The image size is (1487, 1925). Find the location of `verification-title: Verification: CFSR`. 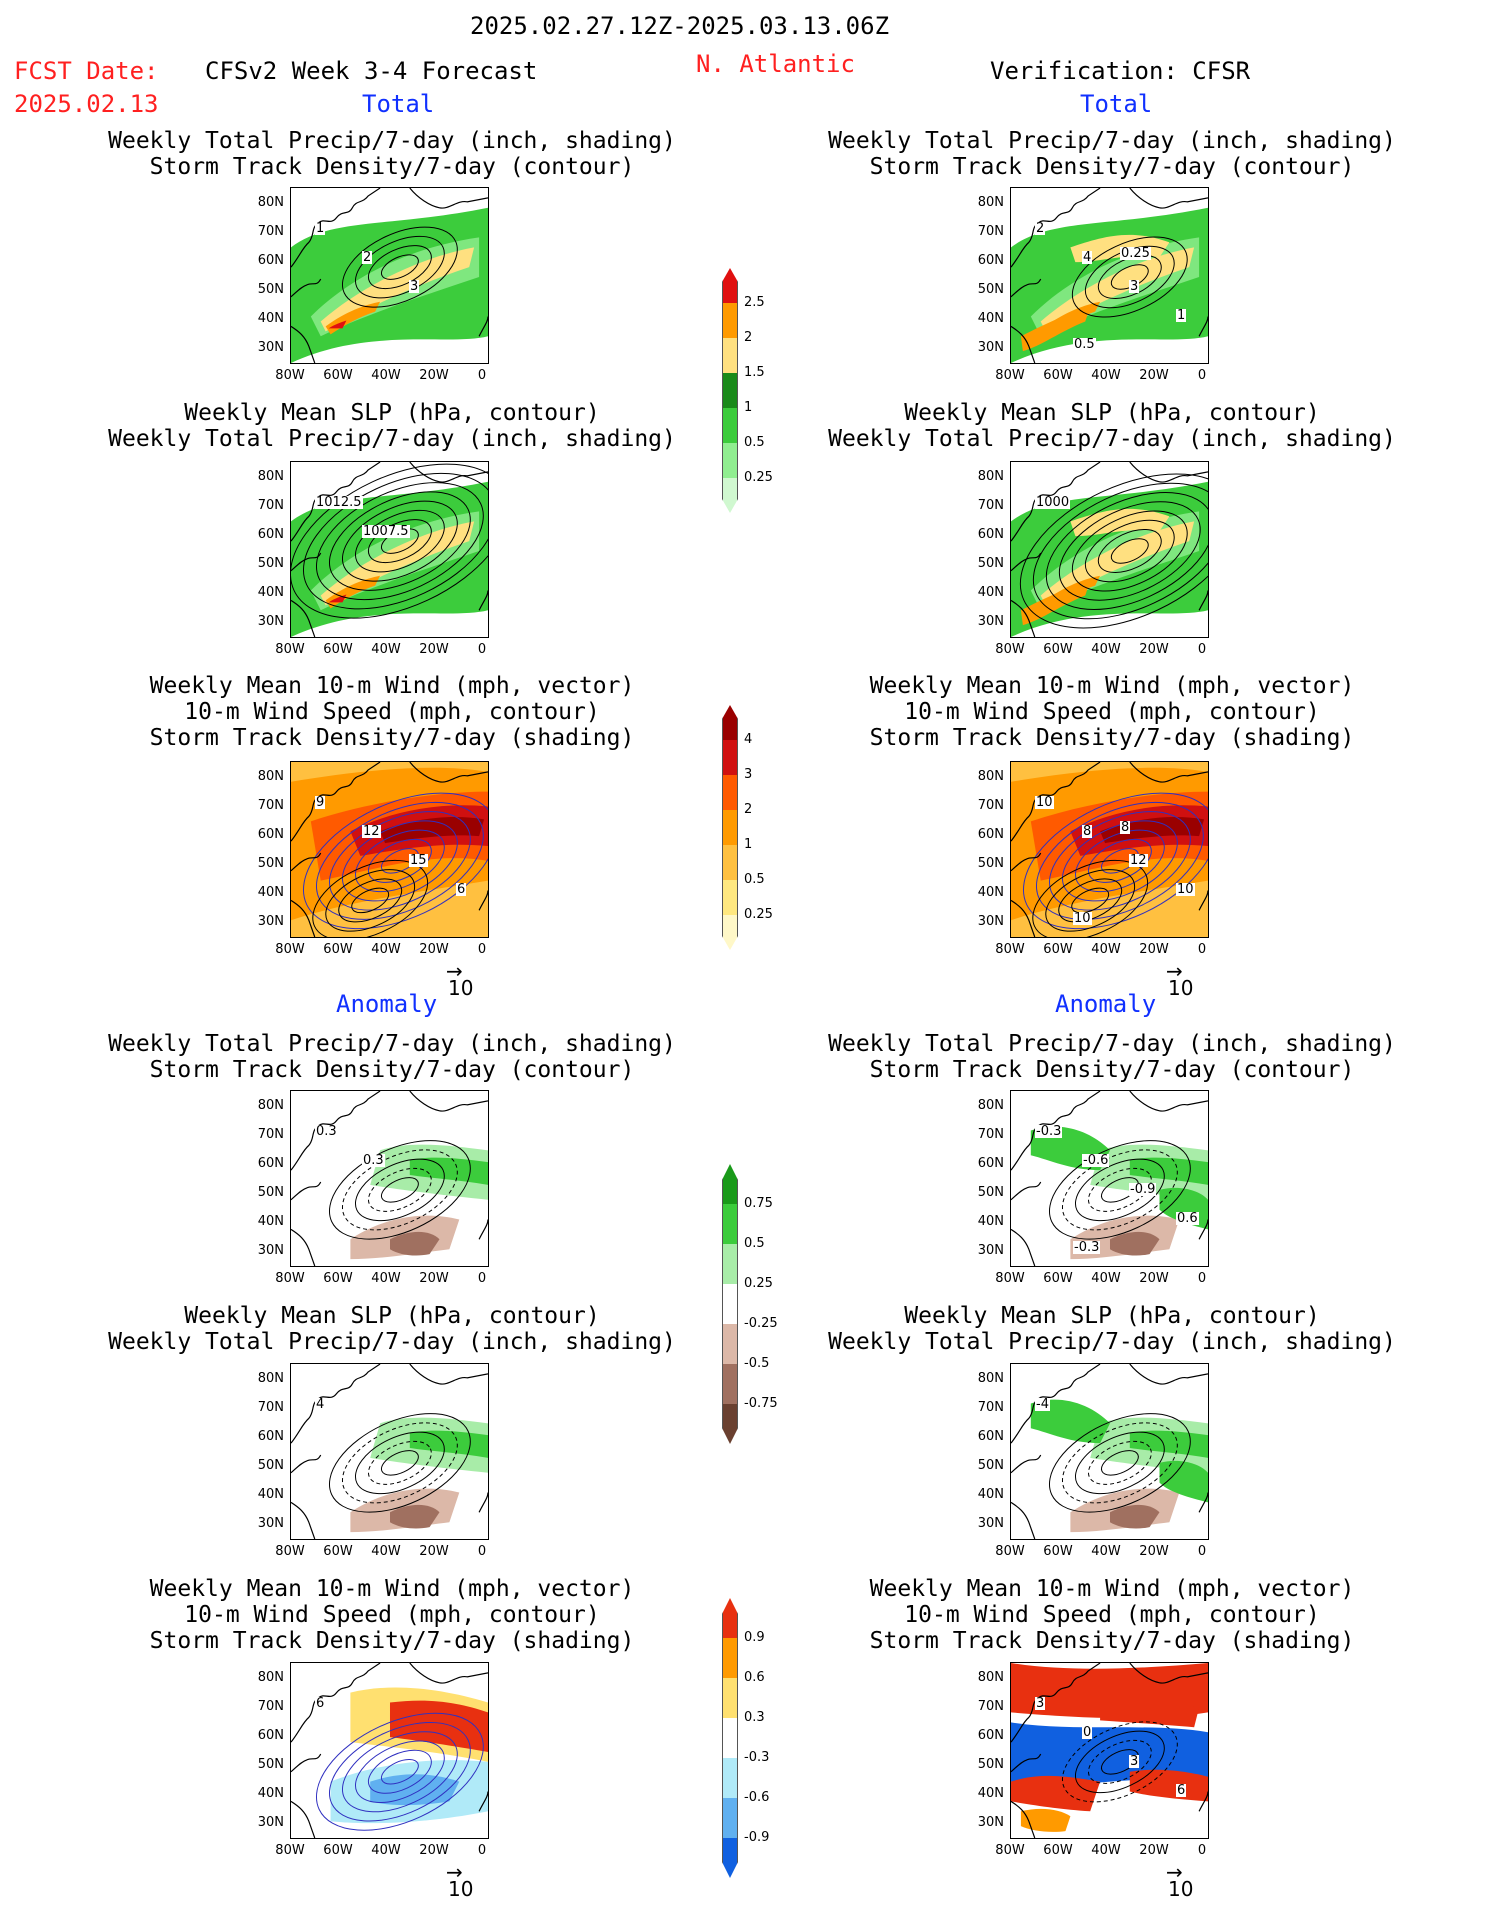

verification-title: Verification: CFSR is located at coordinates (1120, 71).